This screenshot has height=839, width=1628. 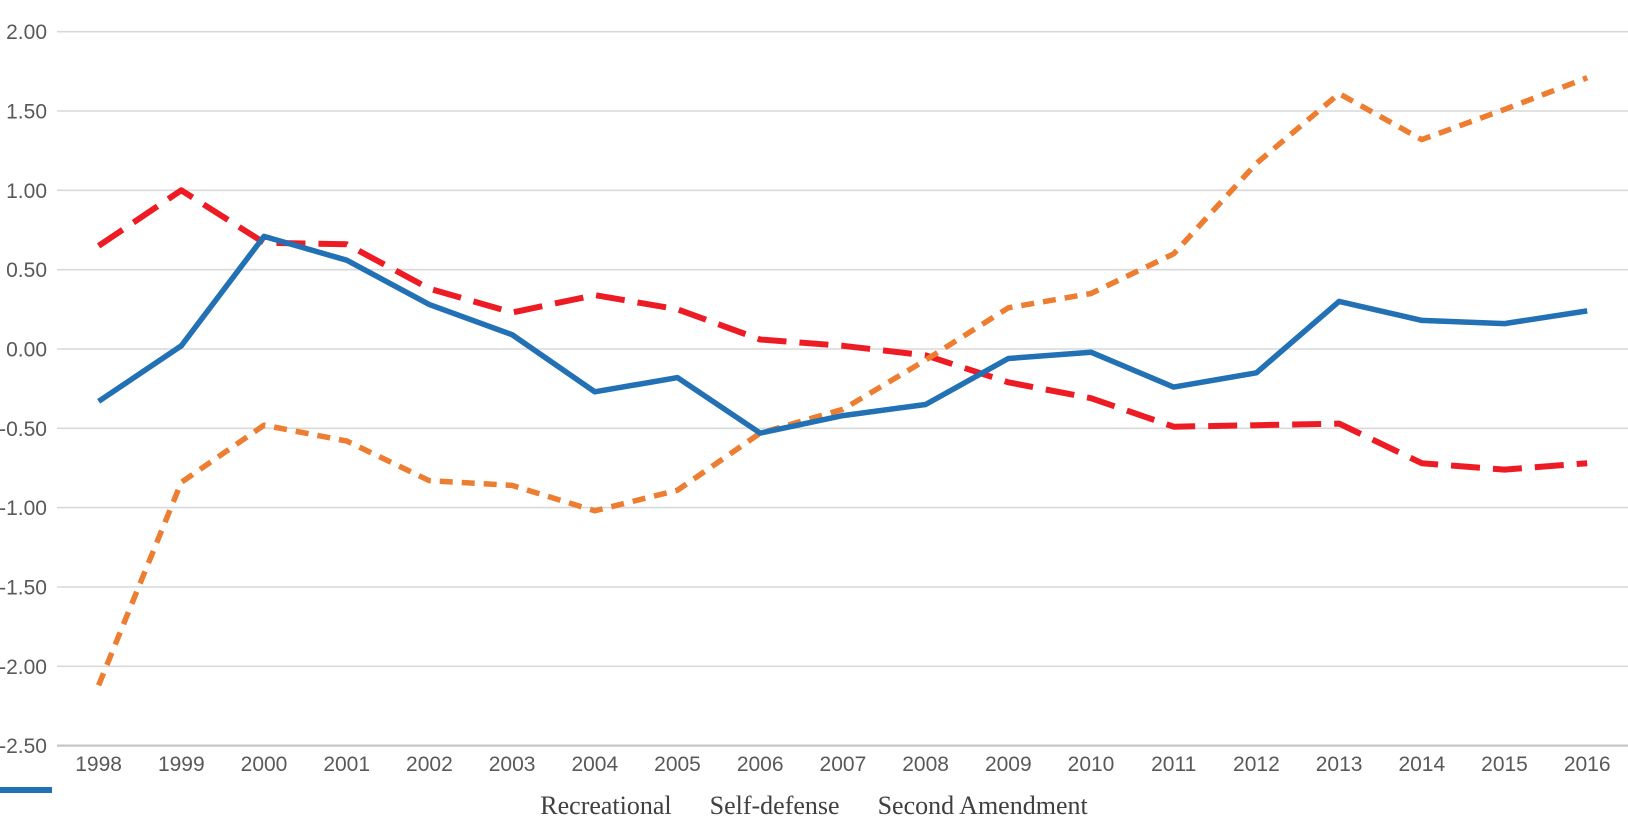 I want to click on x-axis-tick-label: 2012, so click(x=1256, y=764).